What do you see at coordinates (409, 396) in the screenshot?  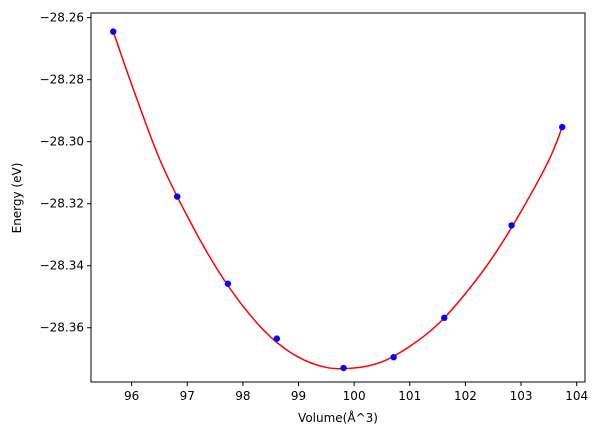 I see `x-tick-label: 101` at bounding box center [409, 396].